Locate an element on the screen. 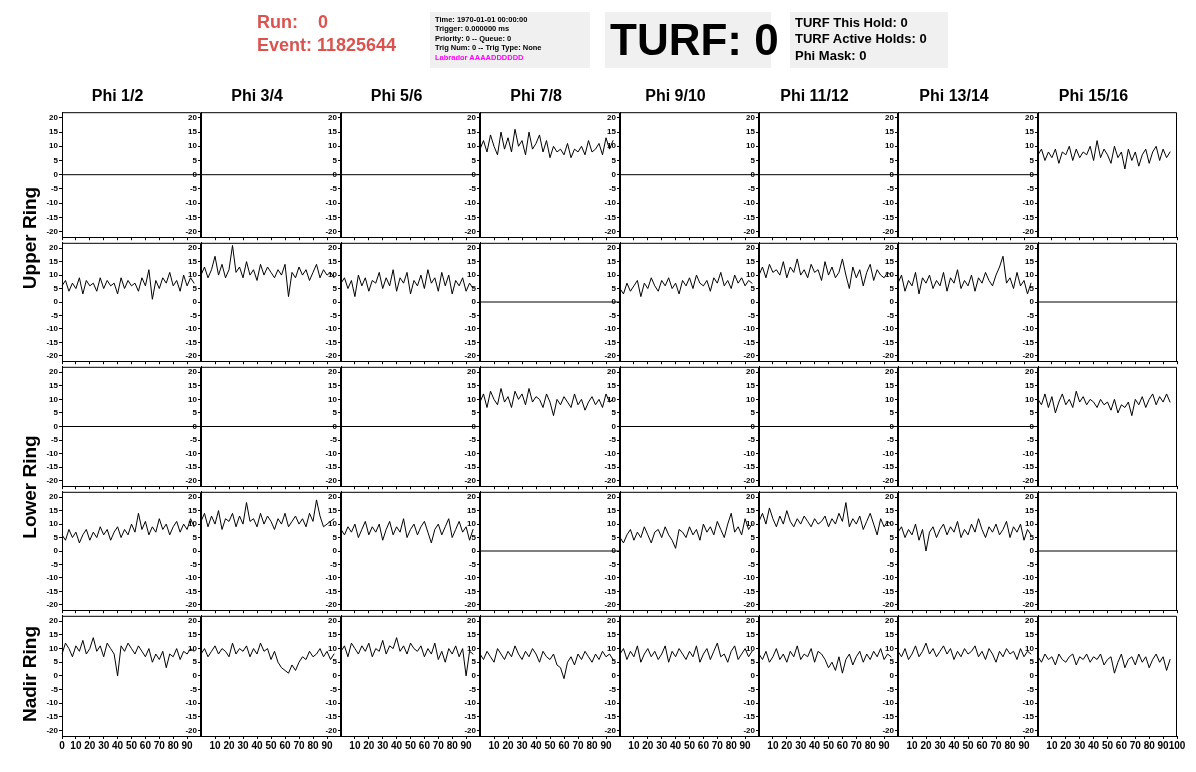  x-tick-label: 60 is located at coordinates (1121, 745).